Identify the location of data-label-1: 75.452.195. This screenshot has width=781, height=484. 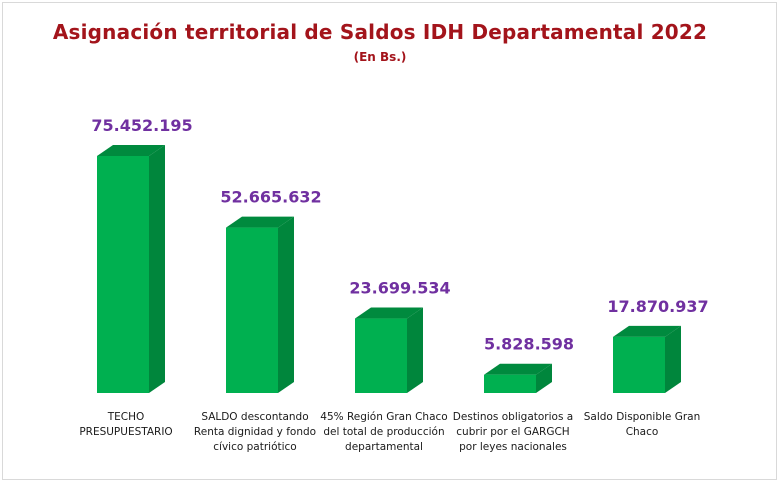
(141, 125).